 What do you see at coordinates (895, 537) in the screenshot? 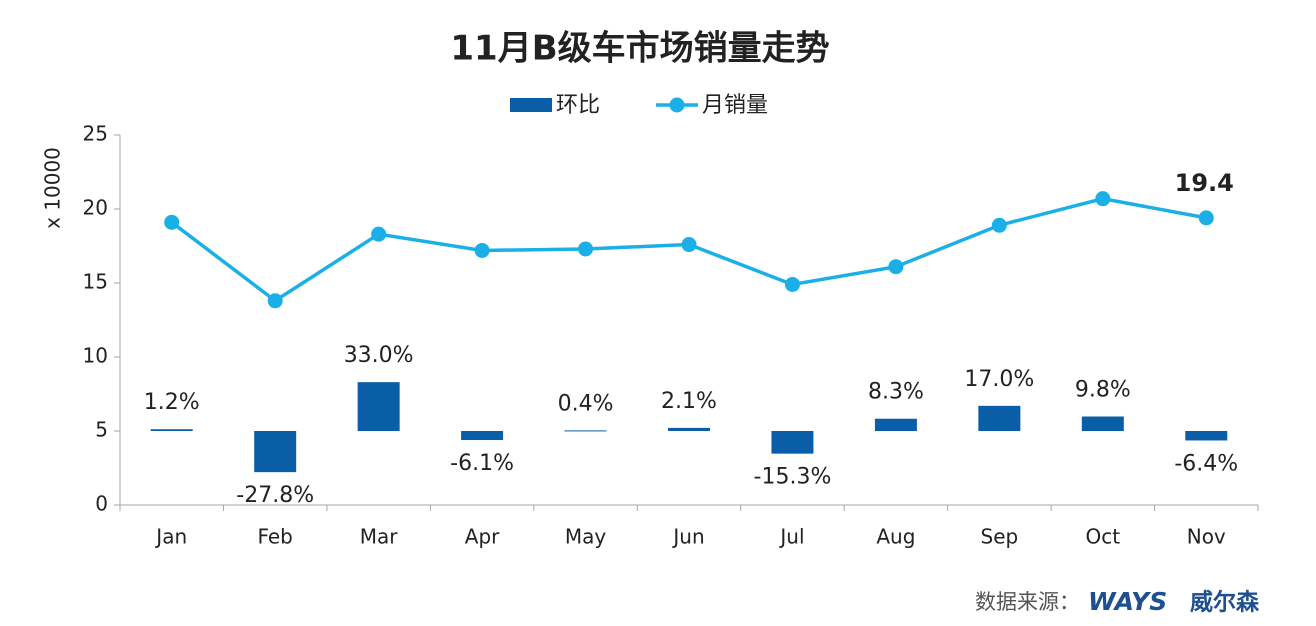
I see `x-tick-label: Aug` at bounding box center [895, 537].